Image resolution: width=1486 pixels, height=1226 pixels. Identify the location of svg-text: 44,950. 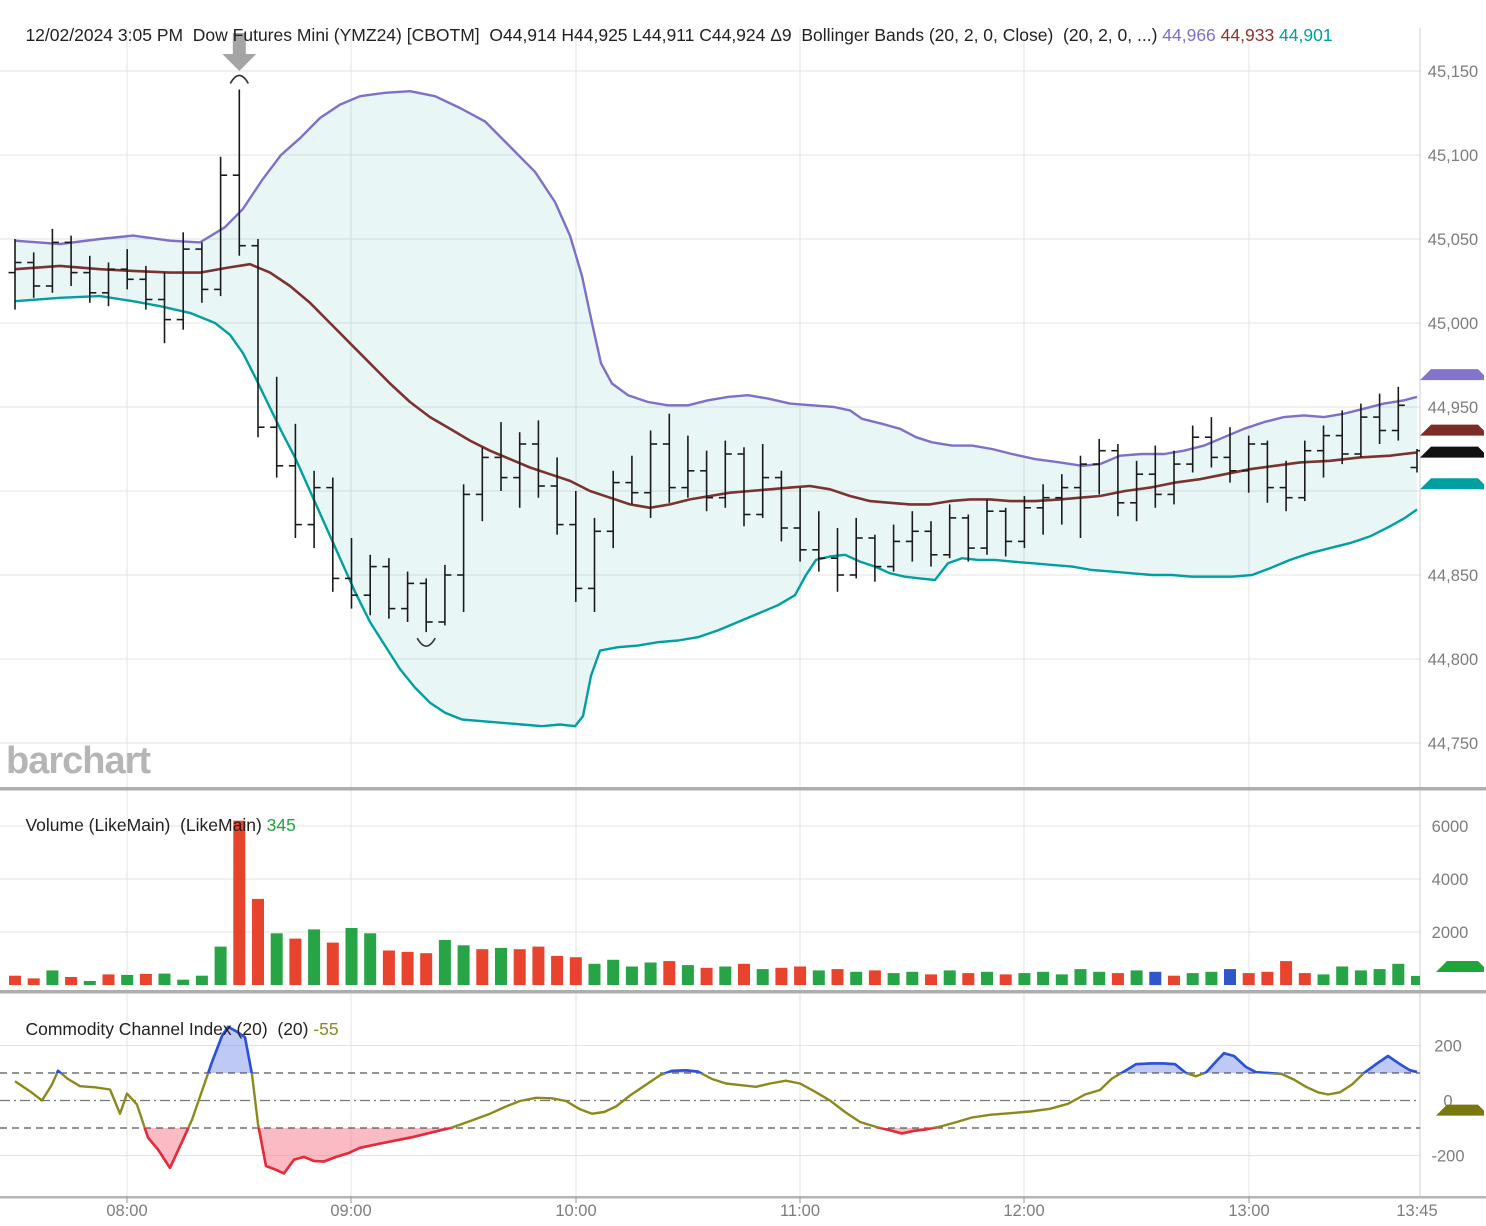
(1453, 408).